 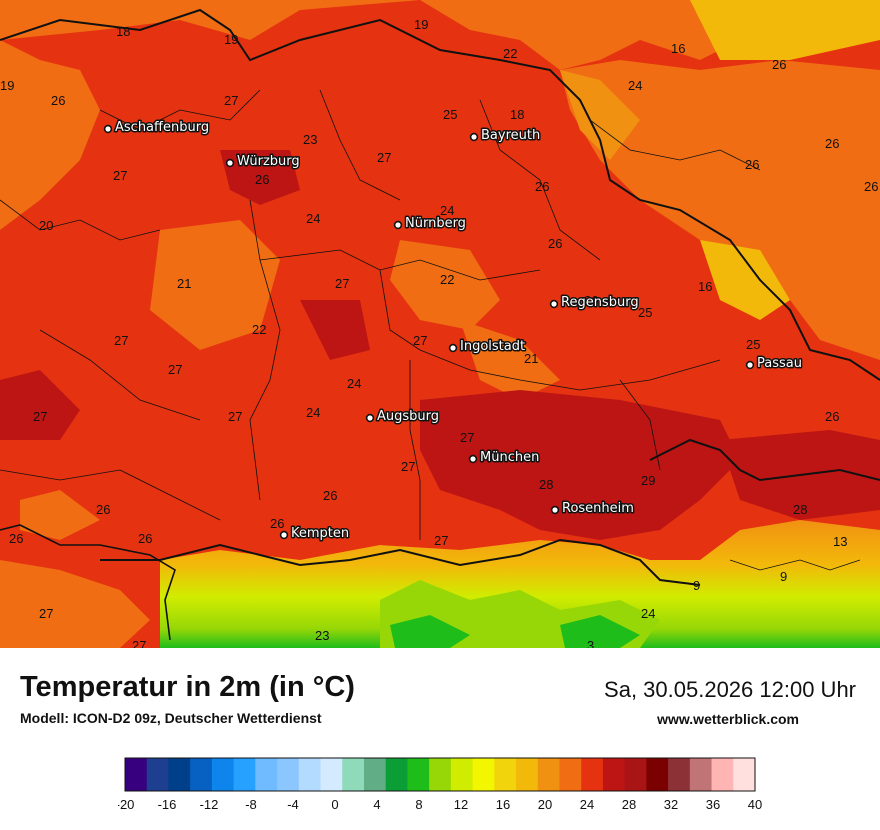 I want to click on website-link: www.wetterblick.com, so click(x=728, y=719).